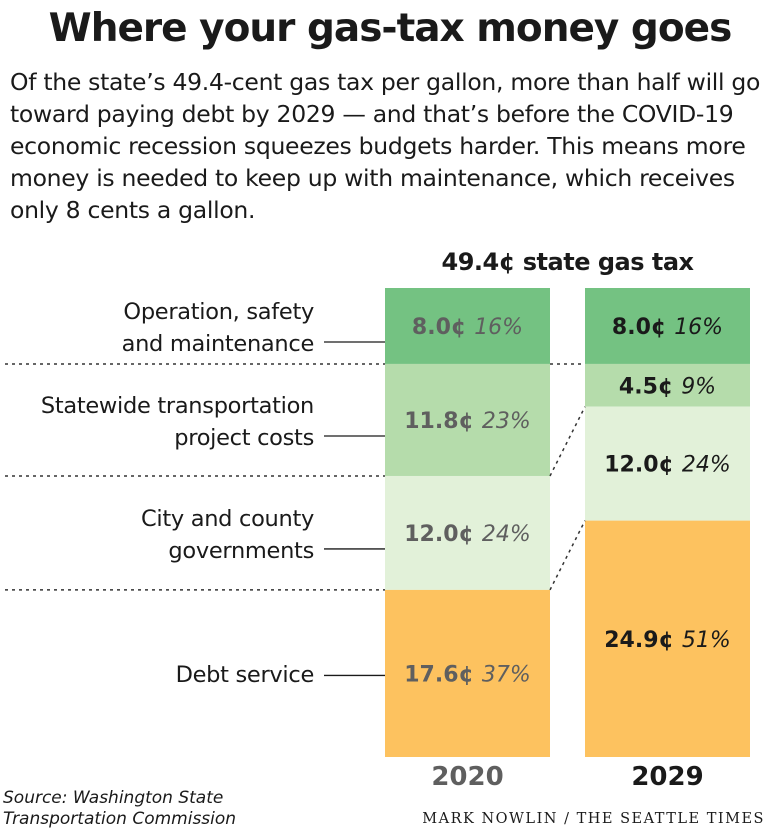 This screenshot has width=780, height=833. What do you see at coordinates (177, 422) in the screenshot?
I see `category-label-2: Statewide transportation project costs` at bounding box center [177, 422].